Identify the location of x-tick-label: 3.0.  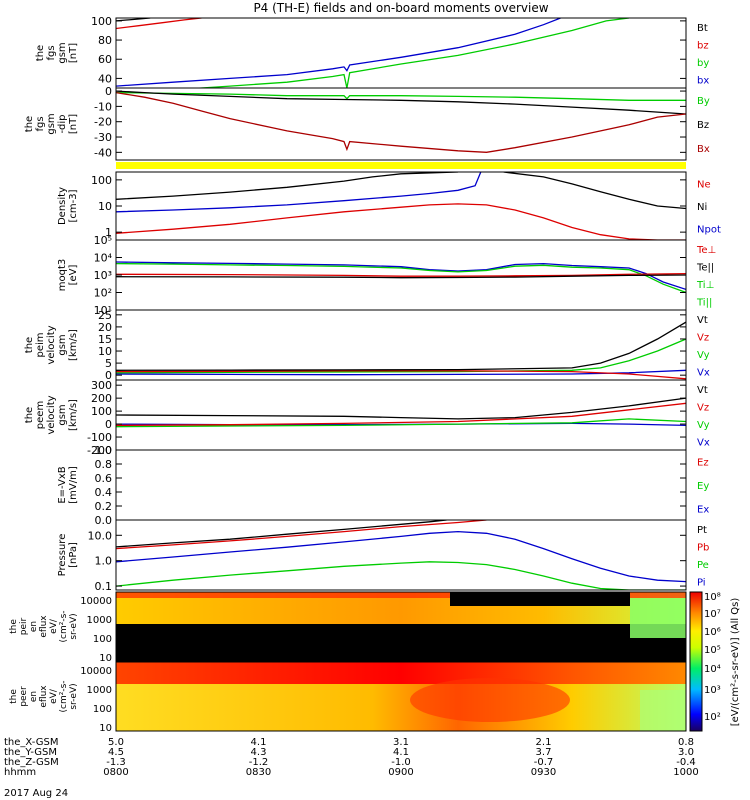
(686, 752).